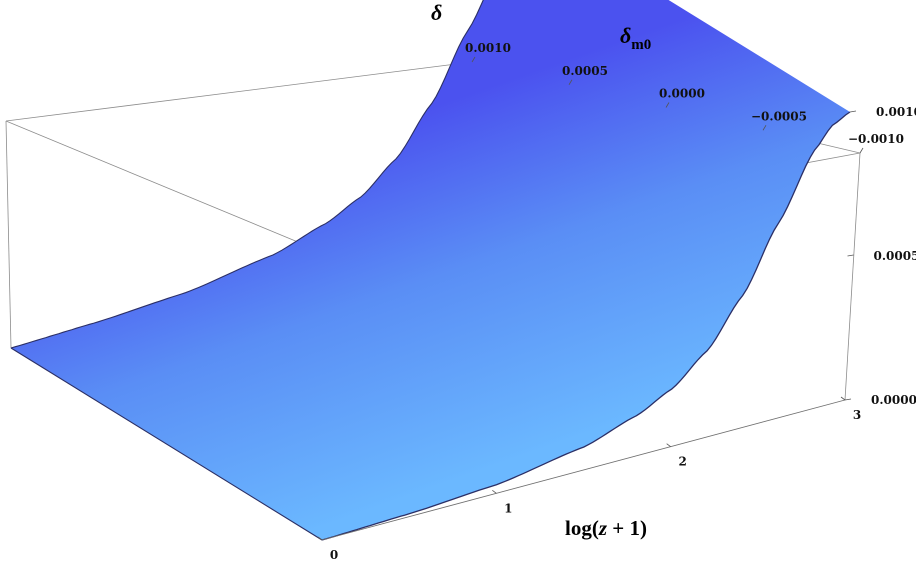 The width and height of the screenshot is (916, 563). Describe the element at coordinates (508, 508) in the screenshot. I see `x-tick-label: 1` at that location.